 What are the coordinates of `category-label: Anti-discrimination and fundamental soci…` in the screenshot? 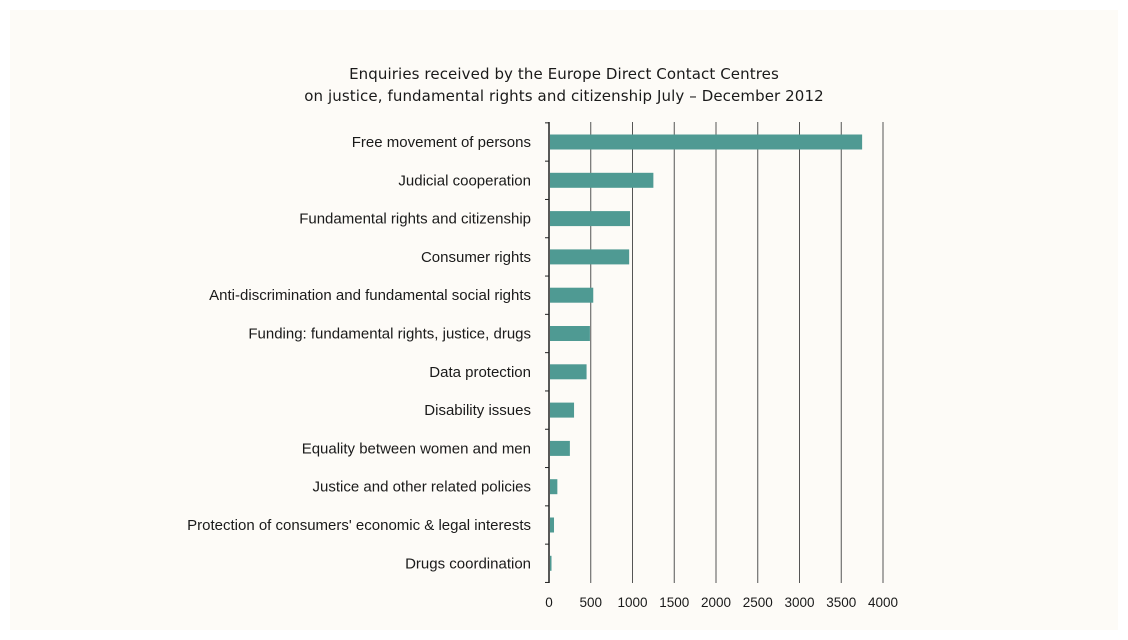 It's located at (370, 295).